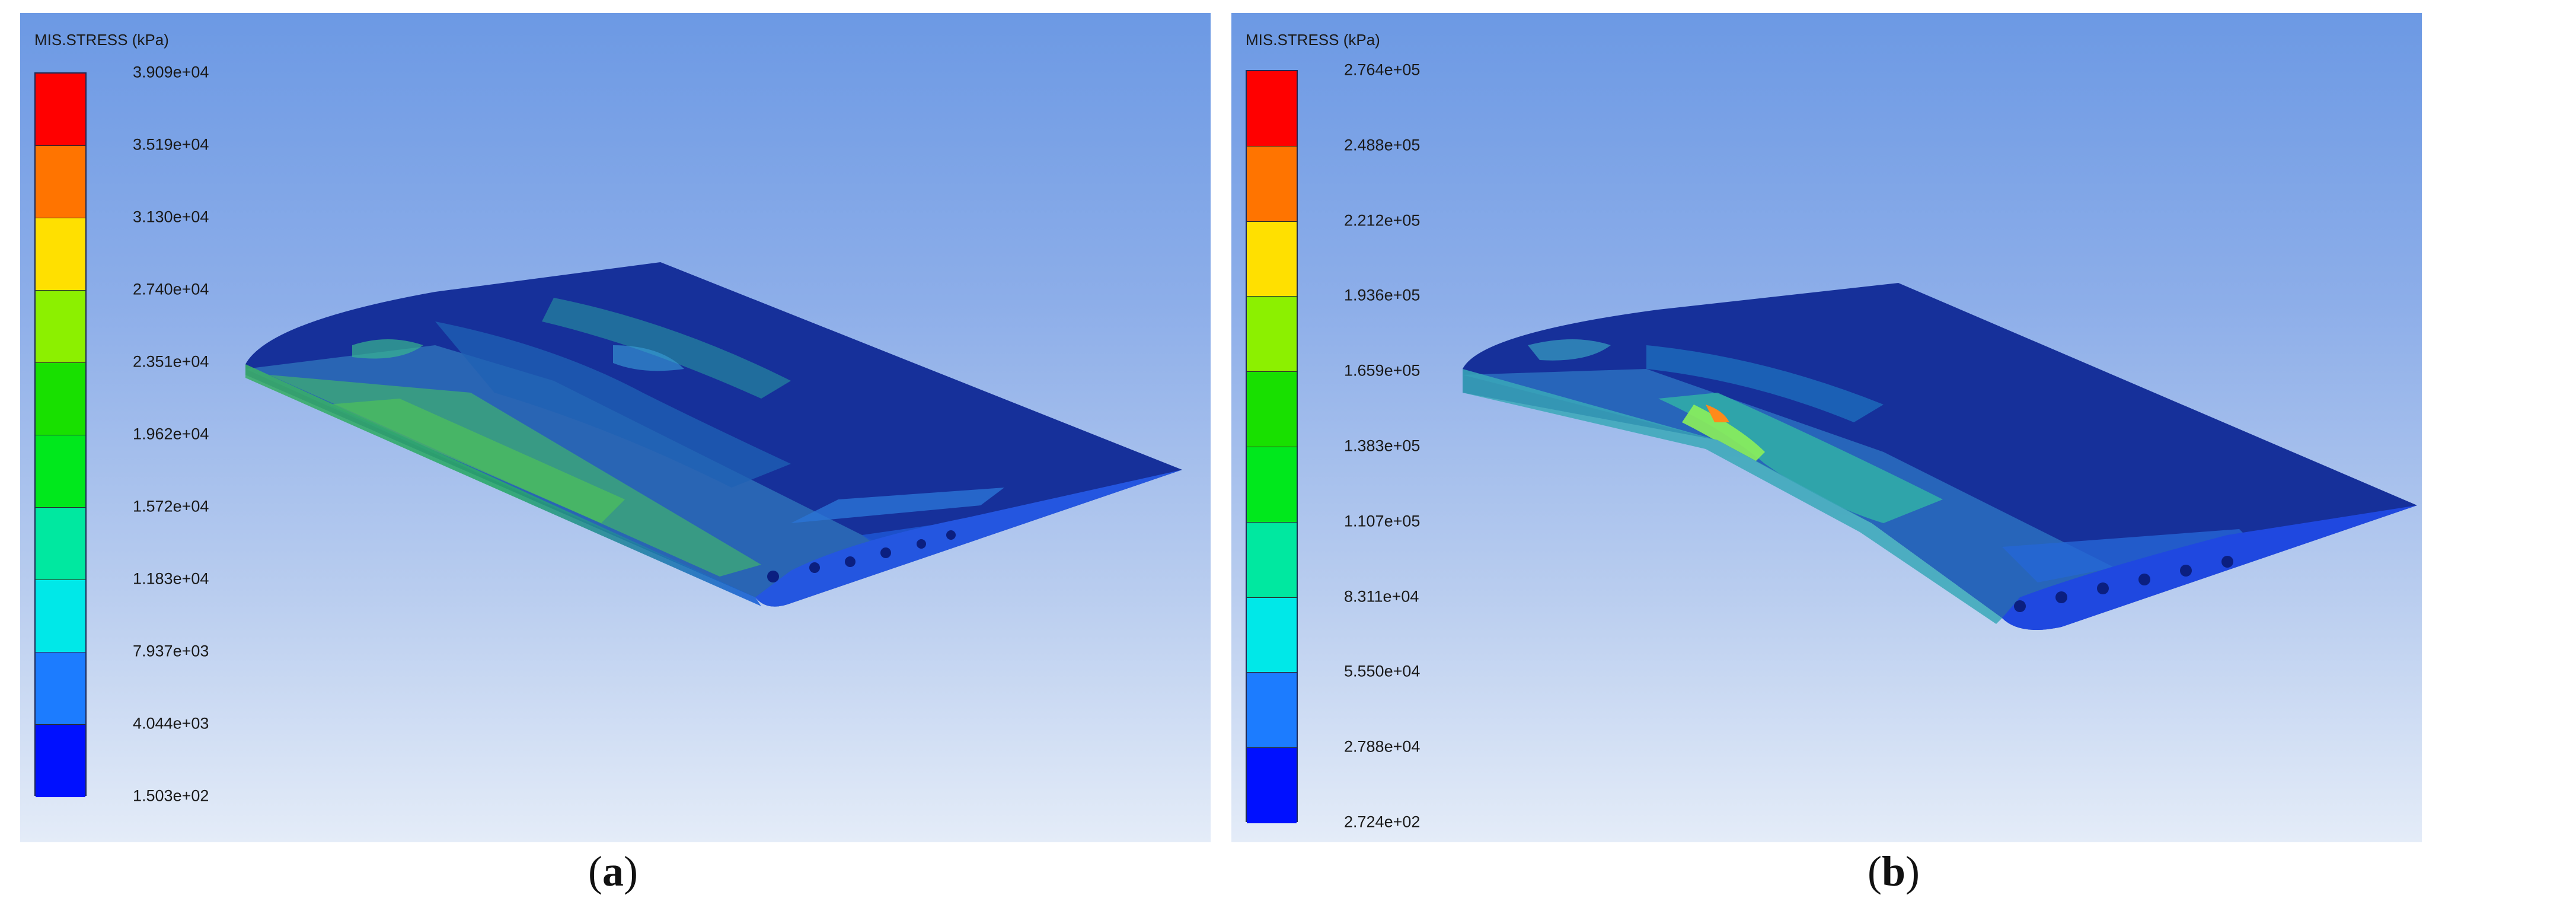  What do you see at coordinates (171, 217) in the screenshot?
I see `legend-tick-label: 3.130e+04` at bounding box center [171, 217].